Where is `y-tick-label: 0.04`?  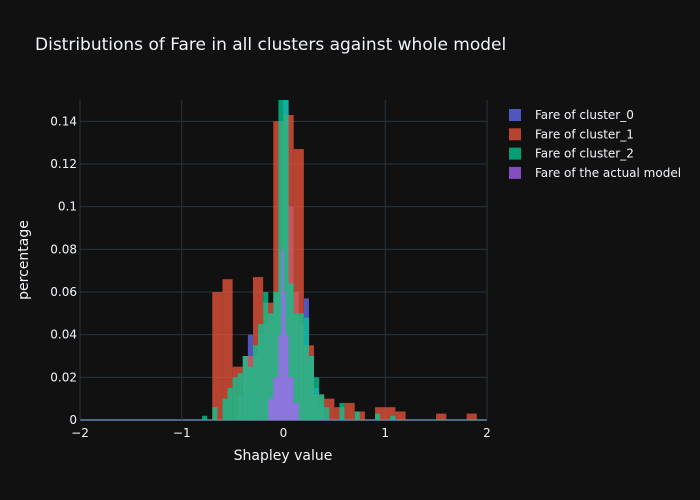 y-tick-label: 0.04 is located at coordinates (63, 335).